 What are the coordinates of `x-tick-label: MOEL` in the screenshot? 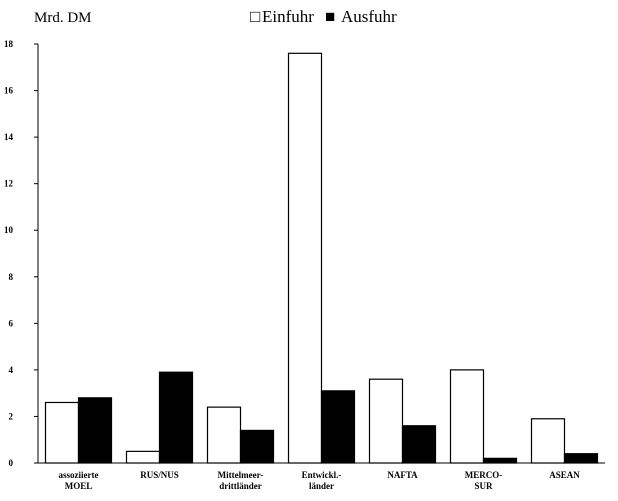 It's located at (79, 486).